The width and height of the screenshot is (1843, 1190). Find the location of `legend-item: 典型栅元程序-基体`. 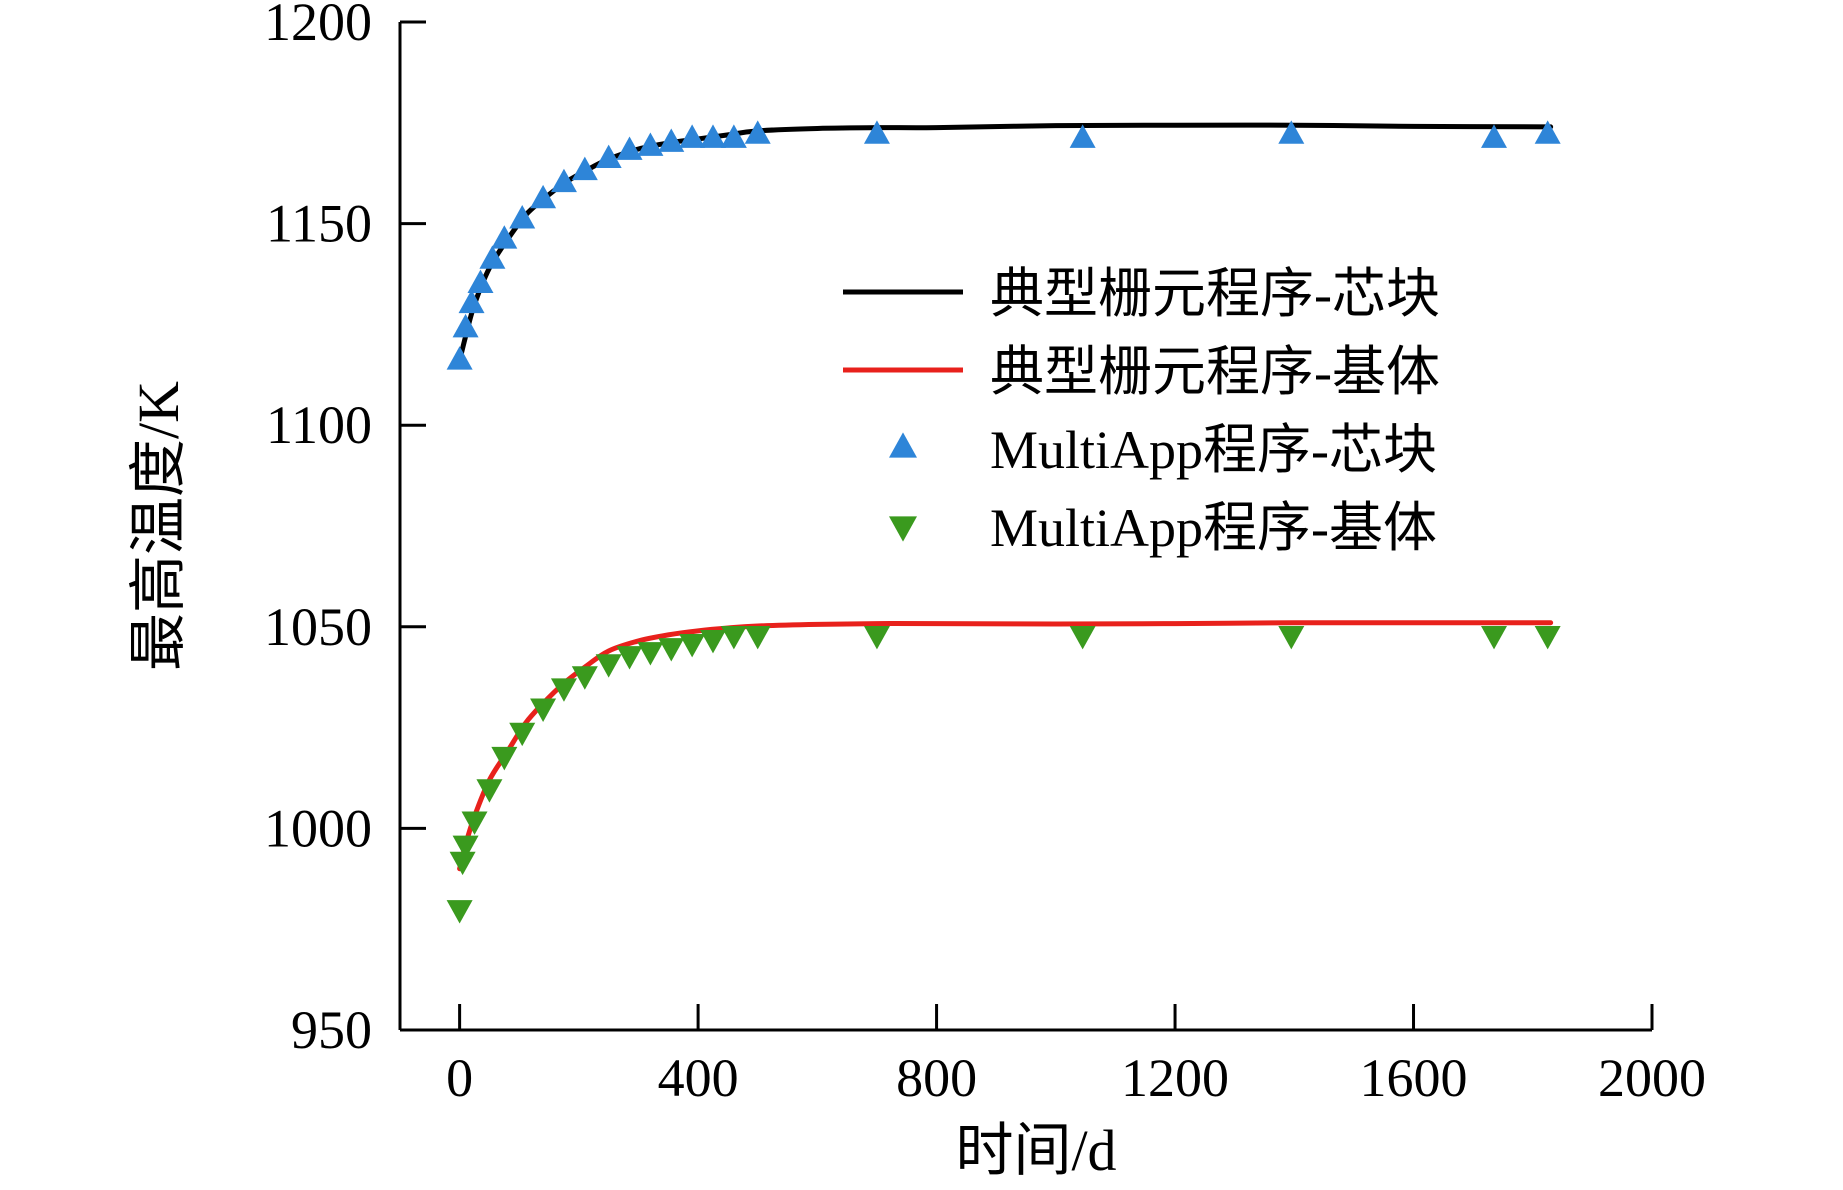

legend-item: 典型栅元程序-基体 is located at coordinates (1141, 372).